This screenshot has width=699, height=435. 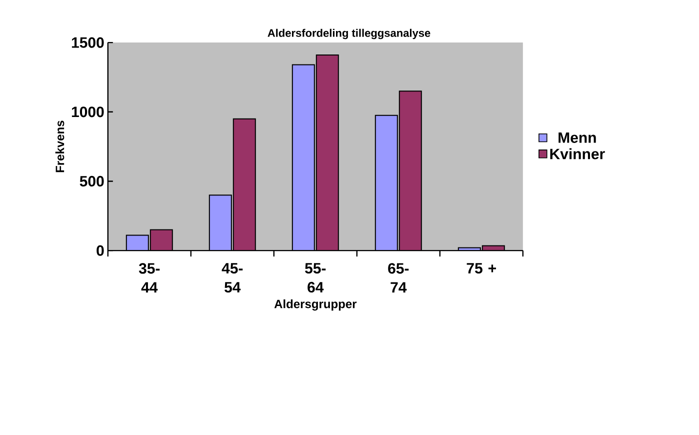 I want to click on x-tick-label: 45-54, so click(x=232, y=278).